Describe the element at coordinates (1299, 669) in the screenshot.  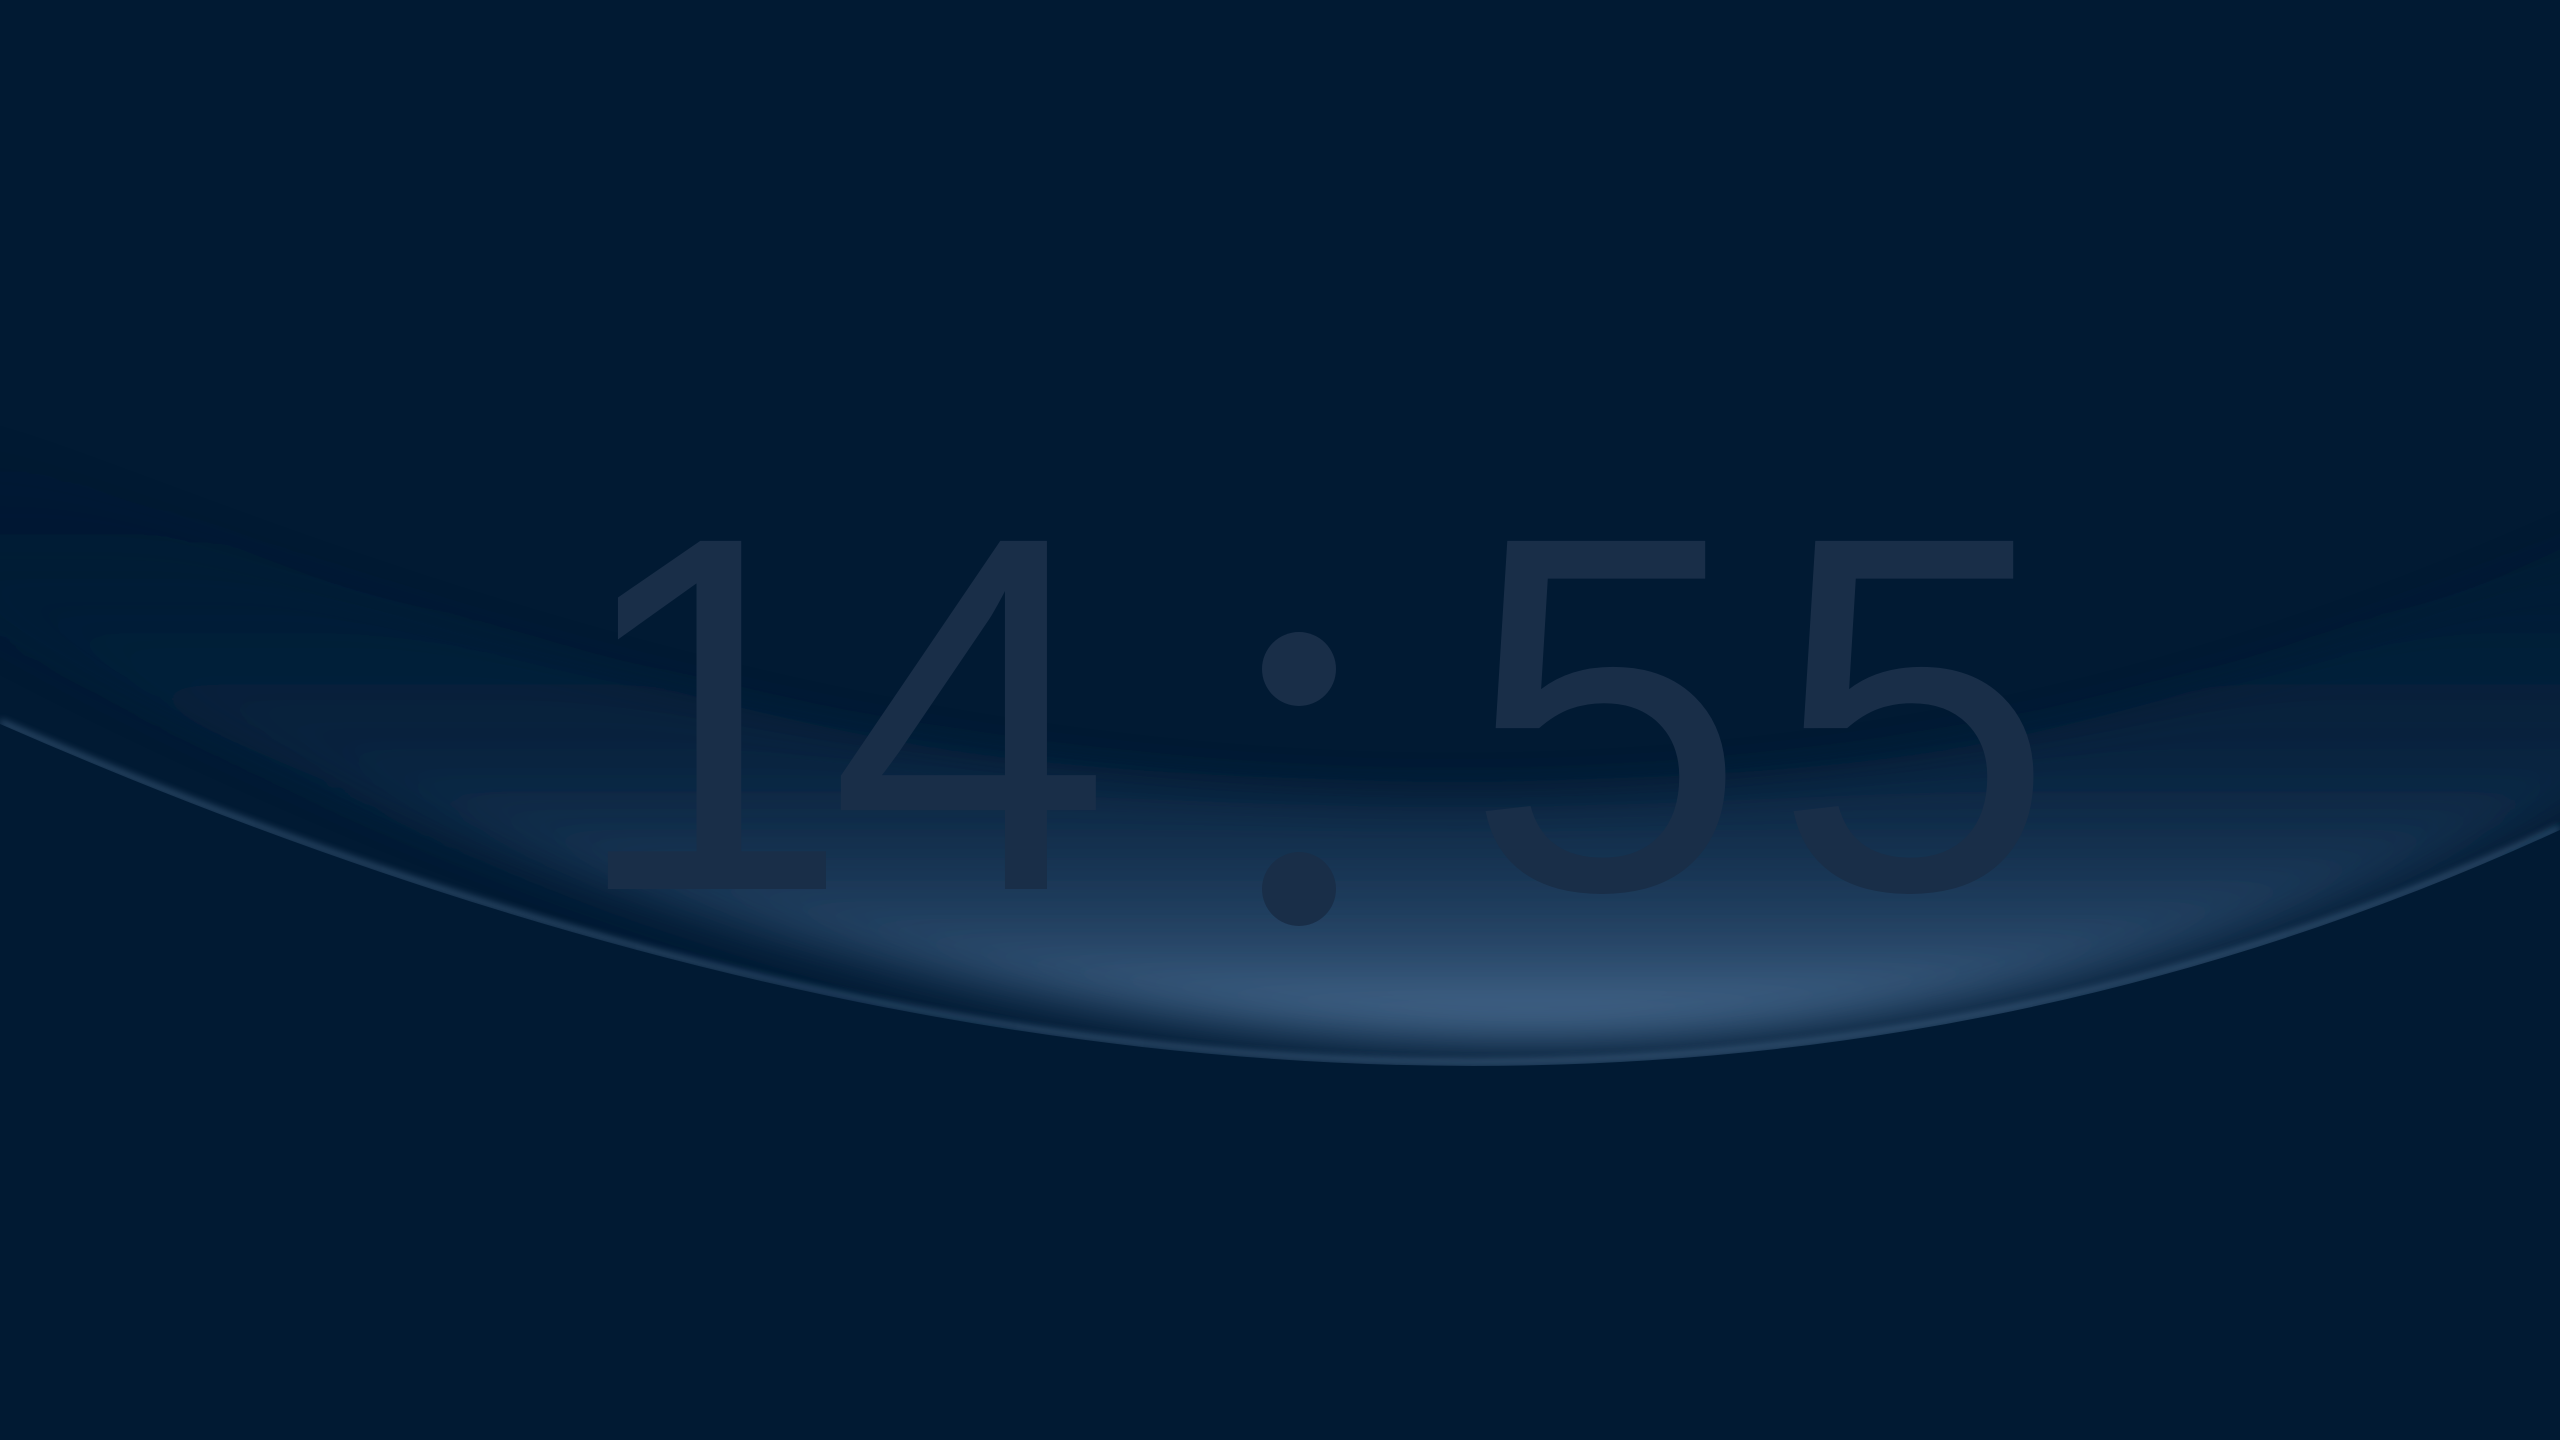
I see `colon-dot-top` at that location.